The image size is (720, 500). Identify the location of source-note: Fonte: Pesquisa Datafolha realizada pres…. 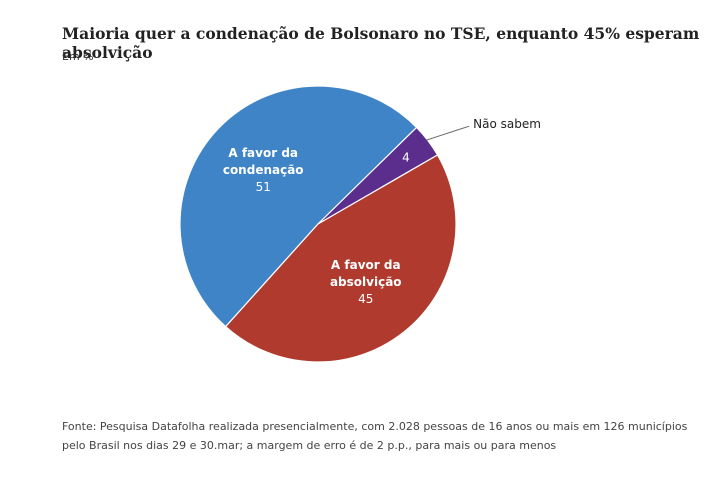
(375, 436).